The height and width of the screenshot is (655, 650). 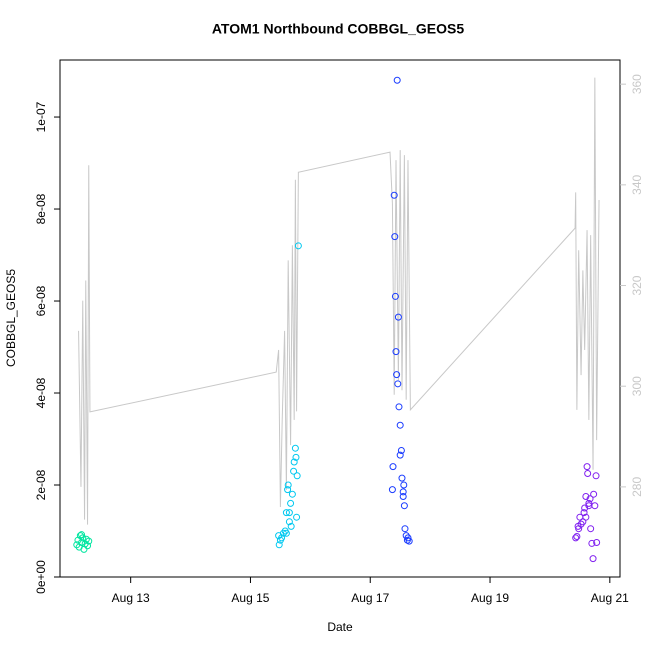 I want to click on y2-tick-label: 340, so click(x=637, y=185).